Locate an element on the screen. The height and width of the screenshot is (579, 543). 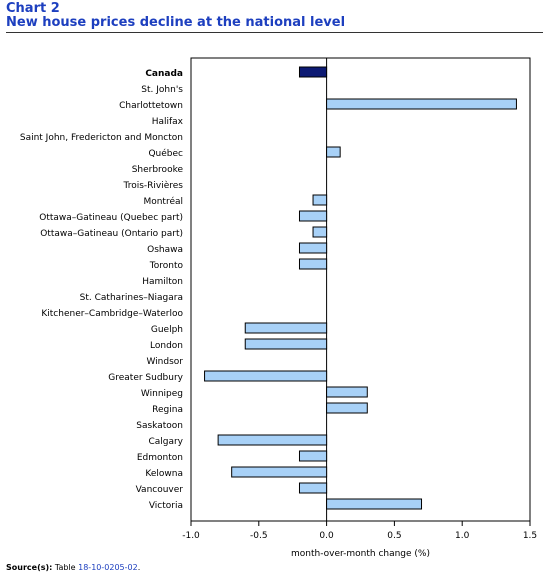
category-label: Victoria is located at coordinates (166, 506).